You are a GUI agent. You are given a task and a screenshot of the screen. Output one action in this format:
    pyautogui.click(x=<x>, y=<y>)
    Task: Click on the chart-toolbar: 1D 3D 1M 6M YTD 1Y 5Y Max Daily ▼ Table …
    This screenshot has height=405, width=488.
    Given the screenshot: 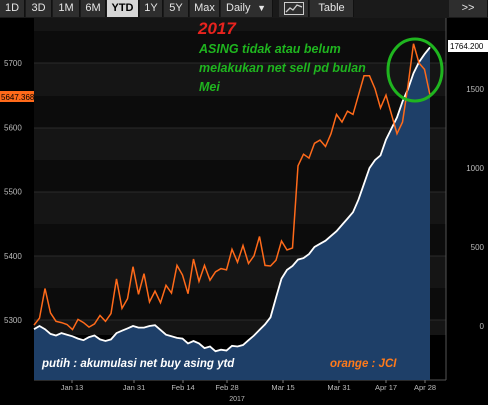 What is the action you would take?
    pyautogui.click(x=244, y=9)
    